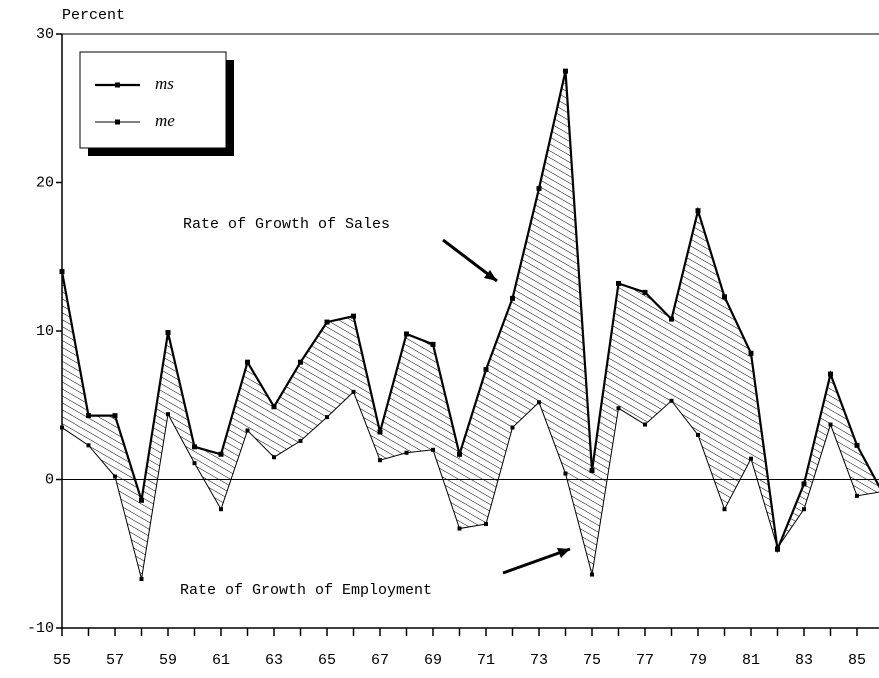 This screenshot has width=879, height=678. Describe the element at coordinates (380, 660) in the screenshot. I see `x-tick-label: 67` at that location.